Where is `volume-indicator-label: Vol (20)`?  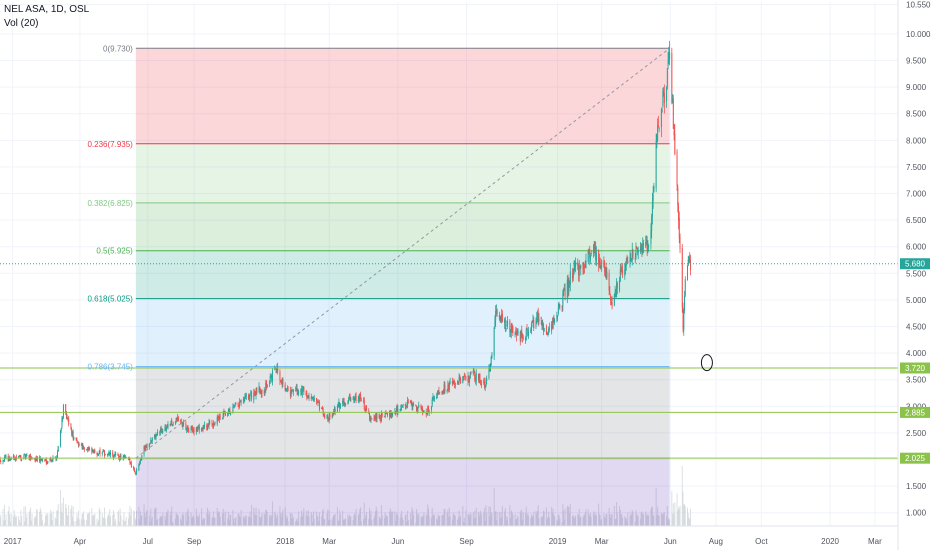 volume-indicator-label: Vol (20) is located at coordinates (21, 23).